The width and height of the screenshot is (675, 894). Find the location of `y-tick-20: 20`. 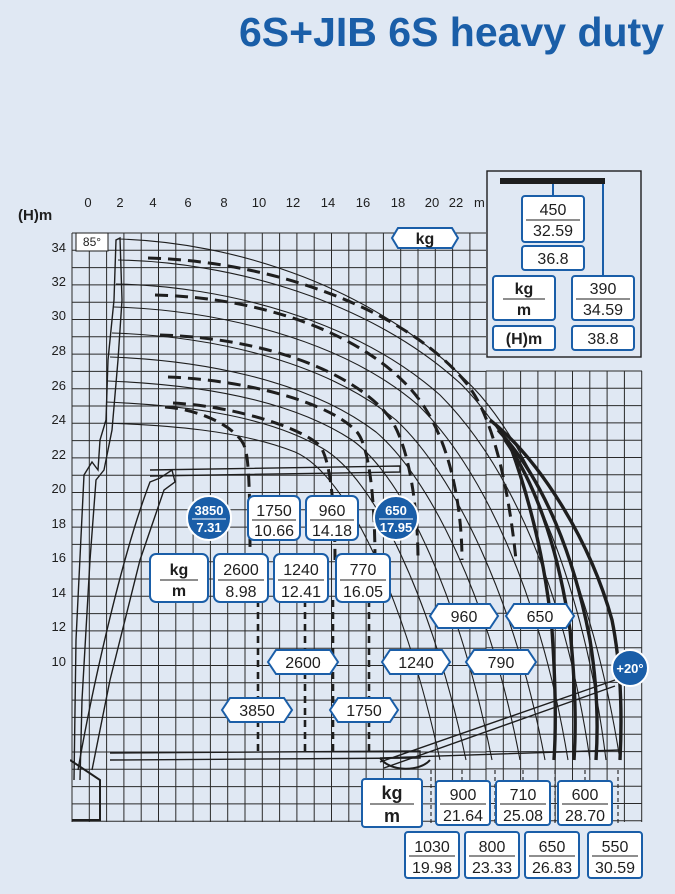

y-tick-20: 20 is located at coordinates (59, 488).